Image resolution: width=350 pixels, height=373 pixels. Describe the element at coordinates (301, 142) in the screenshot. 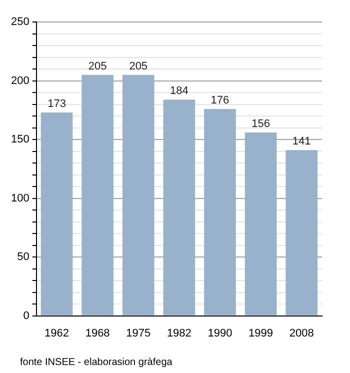

I see `data-label: 141` at that location.